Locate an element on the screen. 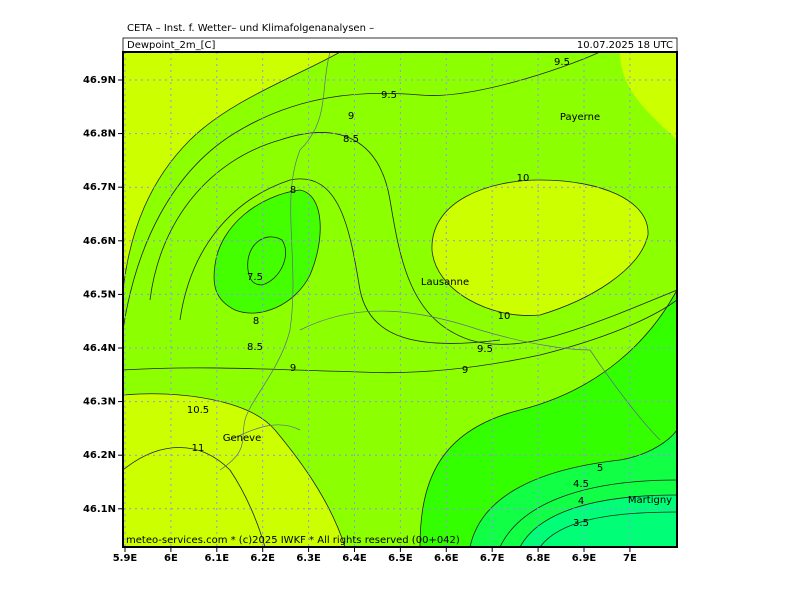 Image resolution: width=800 pixels, height=604 pixels. lat-label: 46.4N is located at coordinates (99, 348).